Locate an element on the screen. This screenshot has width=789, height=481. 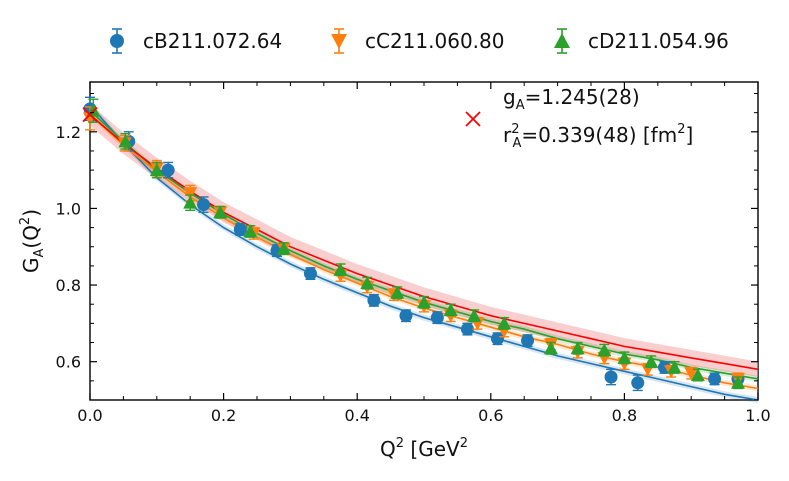
legend-cC-marker is located at coordinates (339, 41).